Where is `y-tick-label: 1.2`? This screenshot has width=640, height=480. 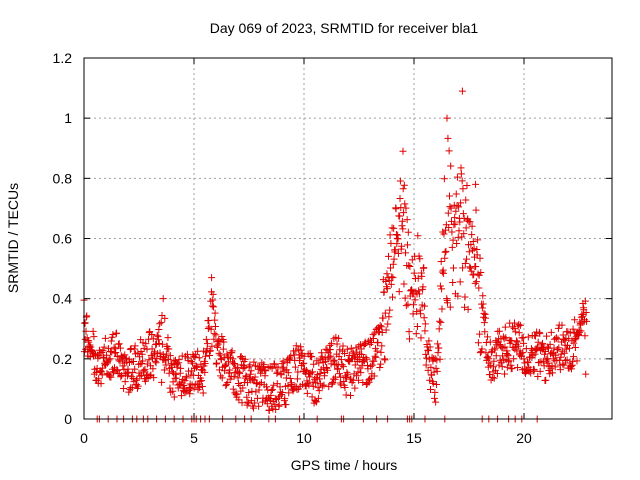 y-tick-label: 1.2 is located at coordinates (63, 58).